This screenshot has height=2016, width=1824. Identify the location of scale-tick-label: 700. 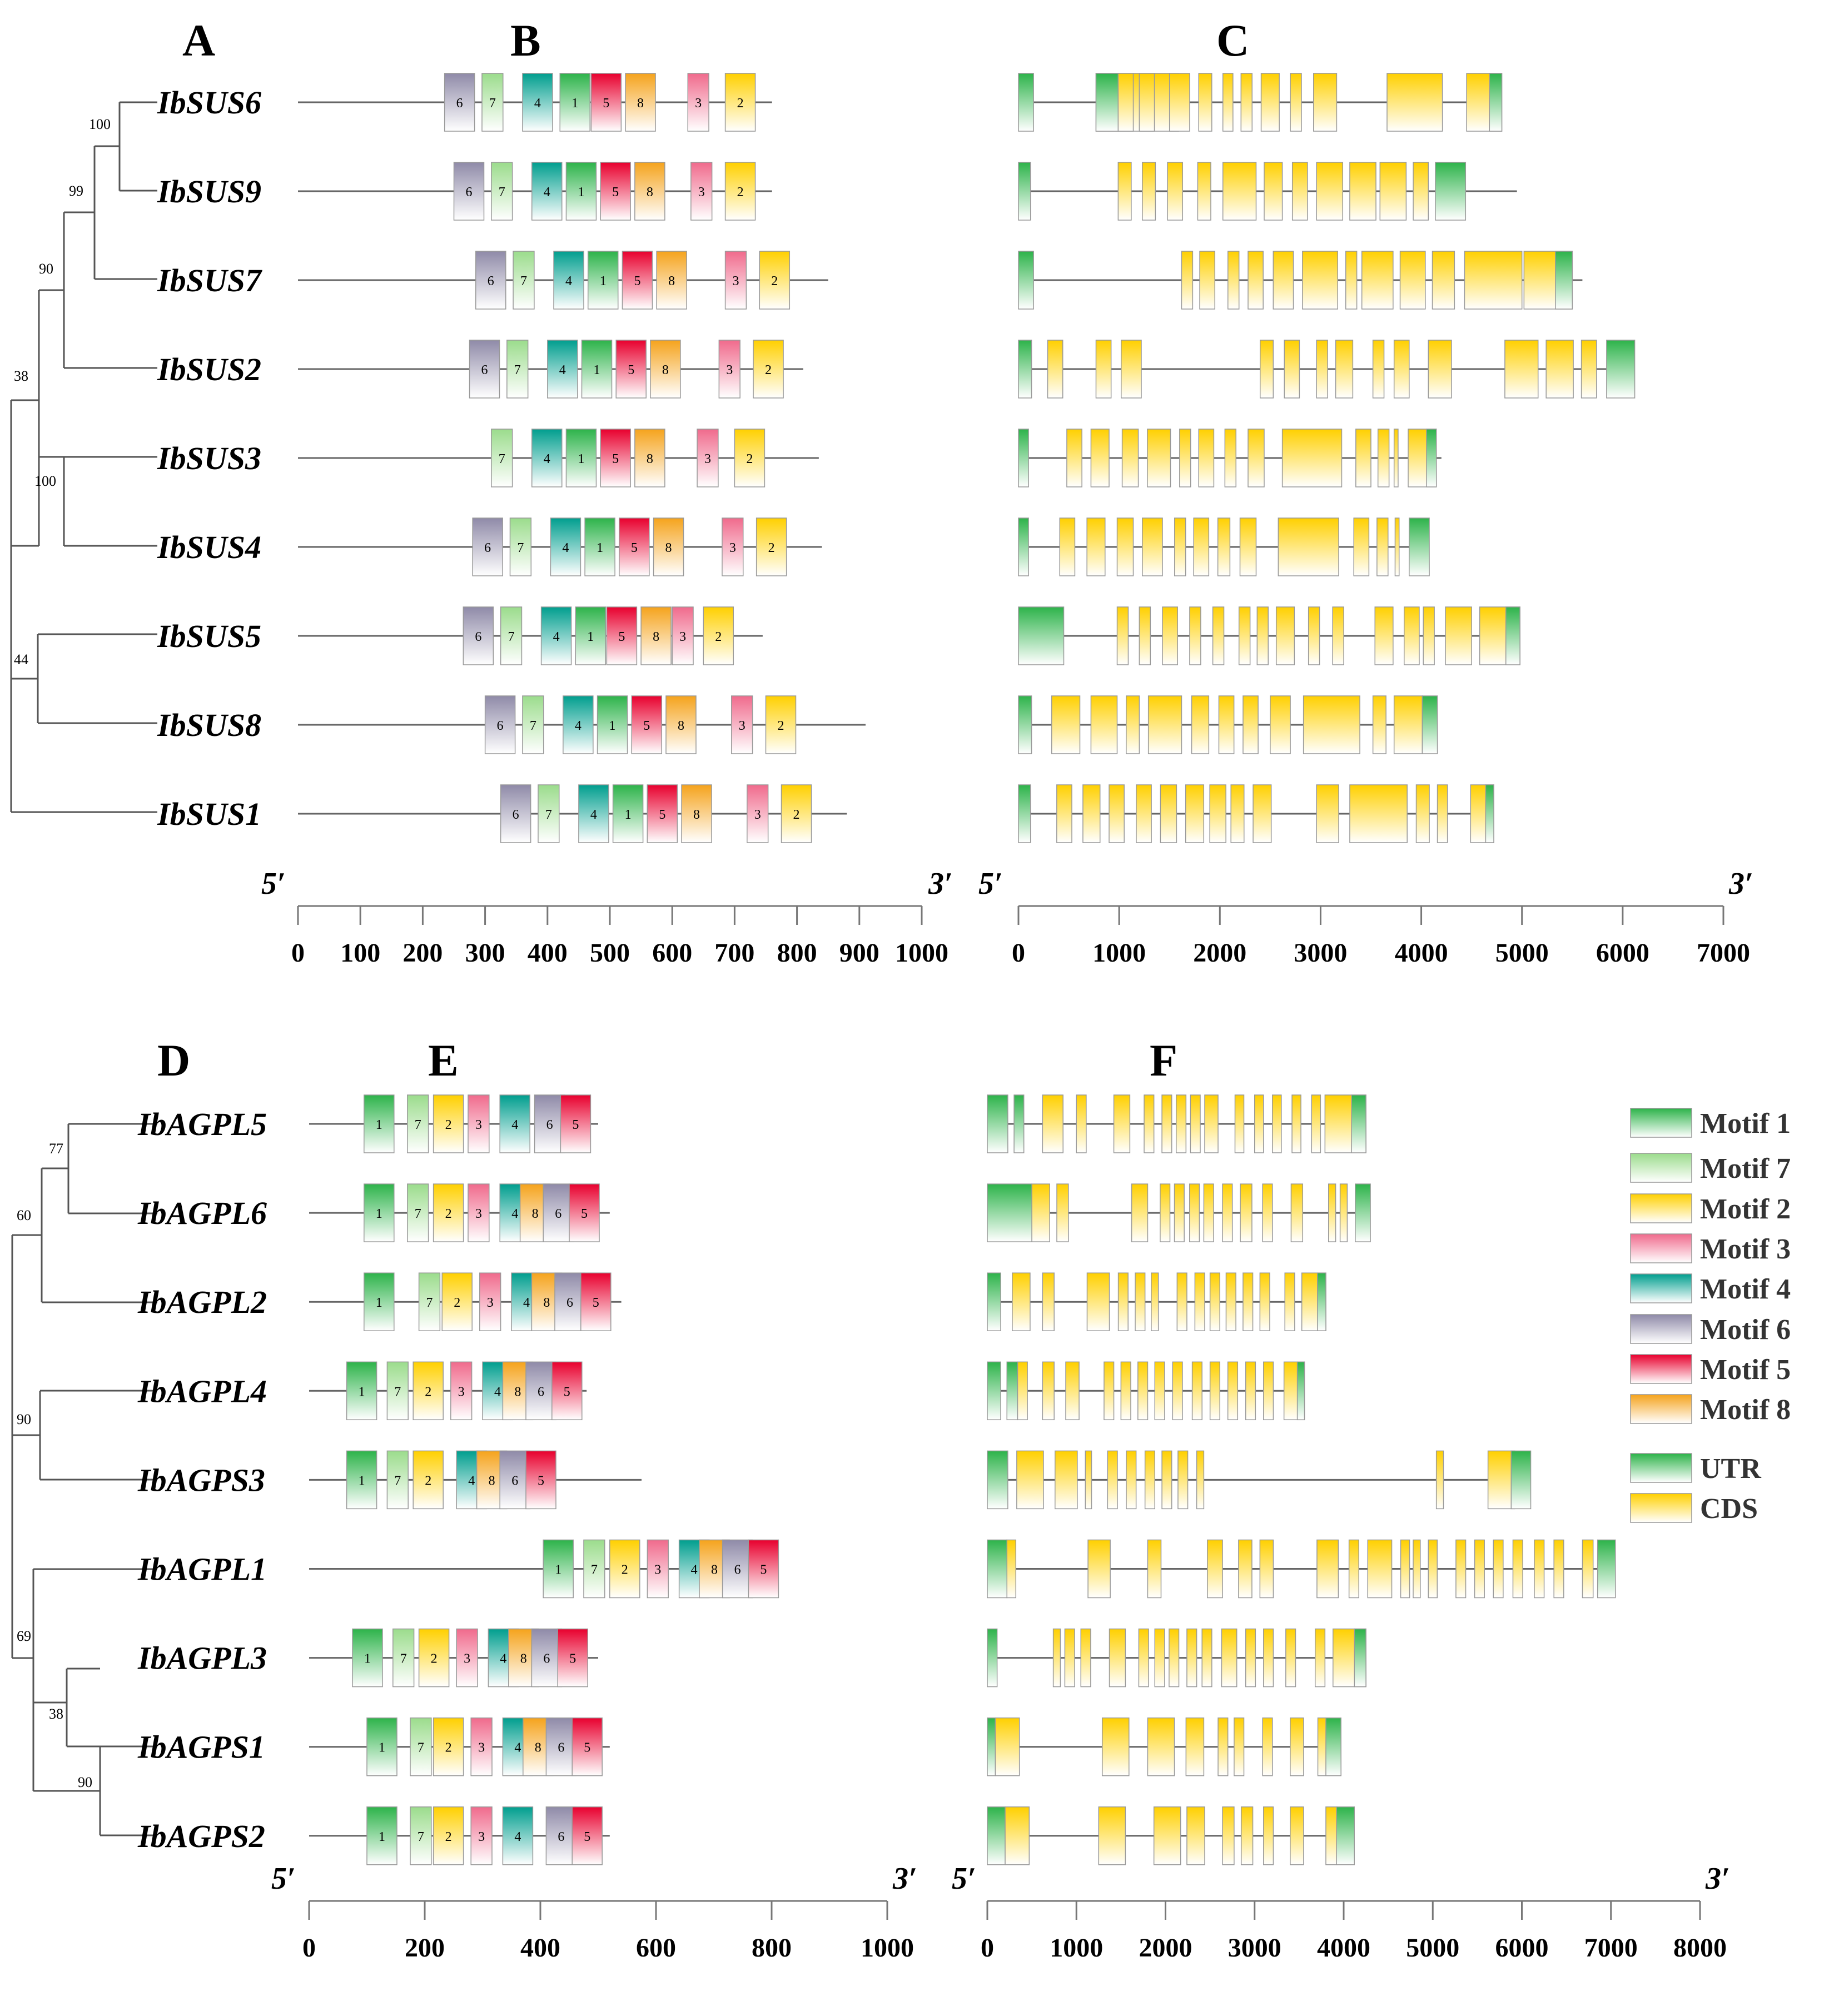
(734, 953).